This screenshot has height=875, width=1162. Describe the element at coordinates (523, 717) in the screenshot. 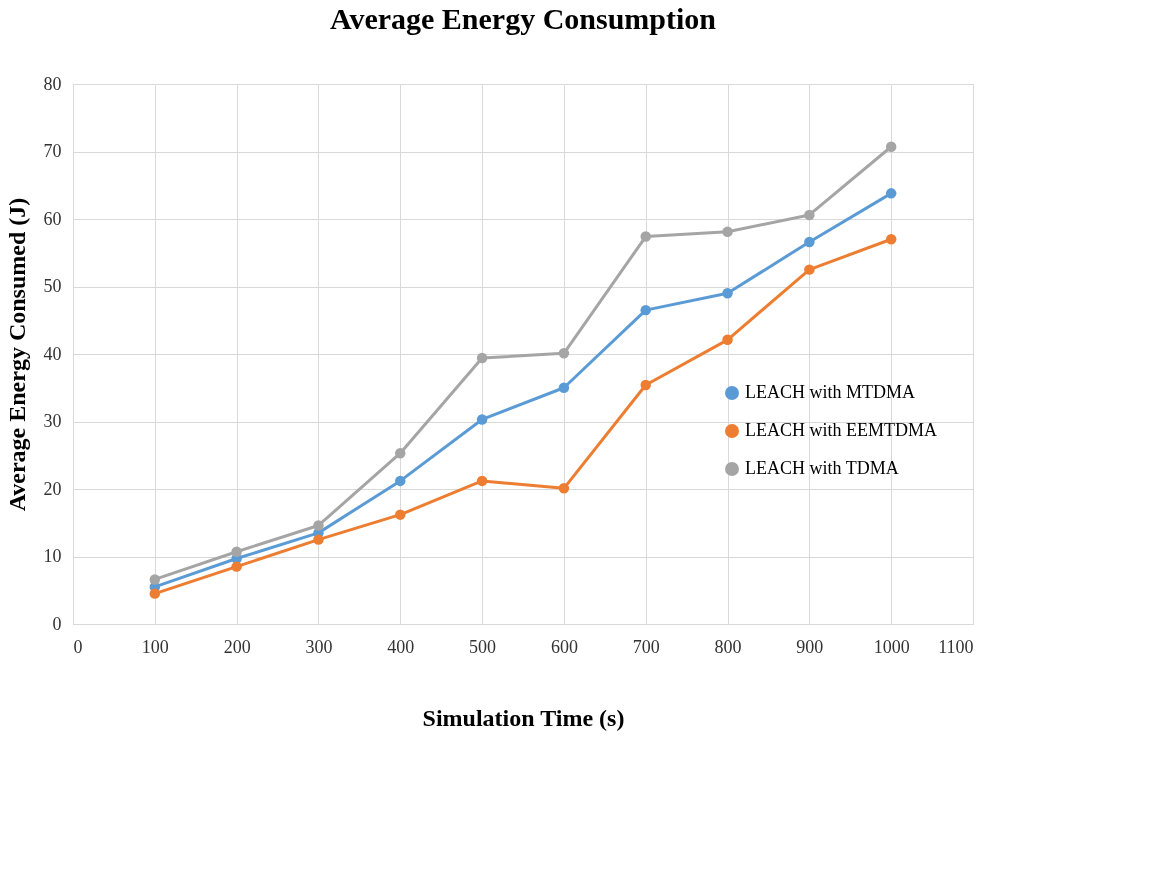

I see `x-axis-title: Simulation Time (s)` at that location.